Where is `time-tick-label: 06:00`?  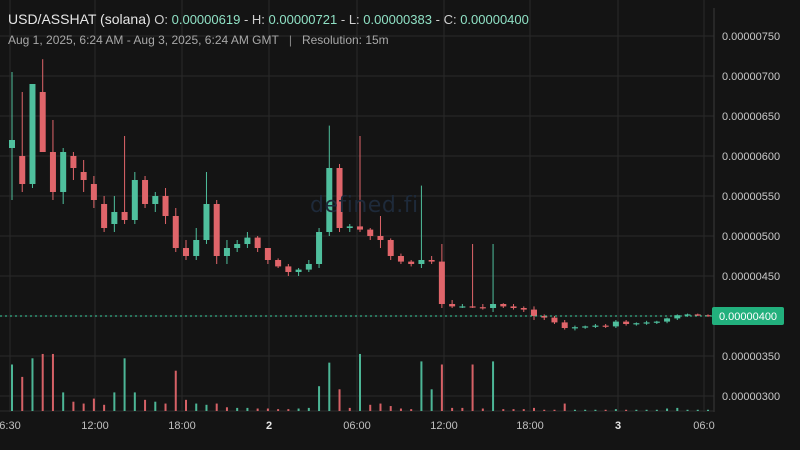
time-tick-label: 06:00 is located at coordinates (357, 426).